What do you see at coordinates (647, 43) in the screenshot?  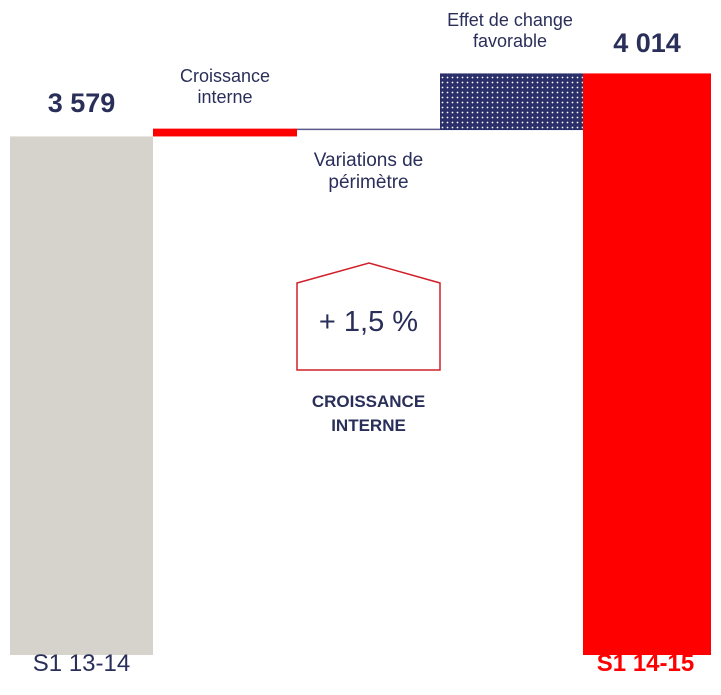 I see `value-label: 4 014` at bounding box center [647, 43].